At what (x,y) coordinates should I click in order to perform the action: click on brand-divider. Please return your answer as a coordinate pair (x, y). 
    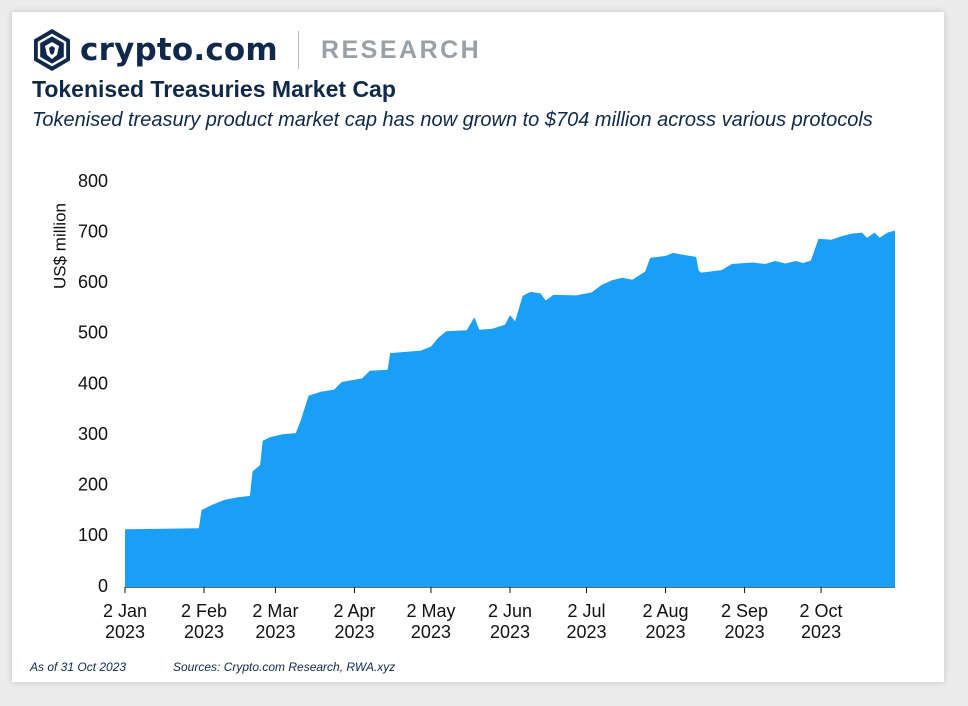
    Looking at the image, I should click on (298, 50).